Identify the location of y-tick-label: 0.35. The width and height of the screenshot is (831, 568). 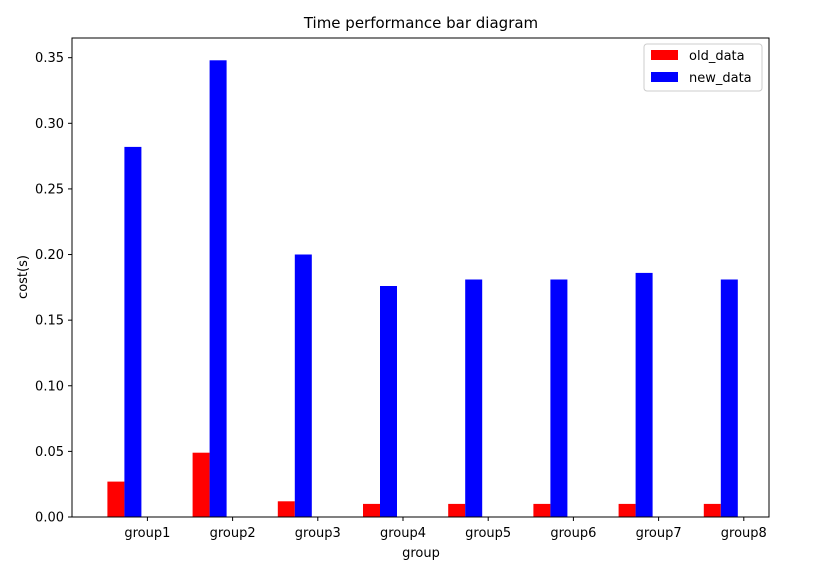
(49, 58).